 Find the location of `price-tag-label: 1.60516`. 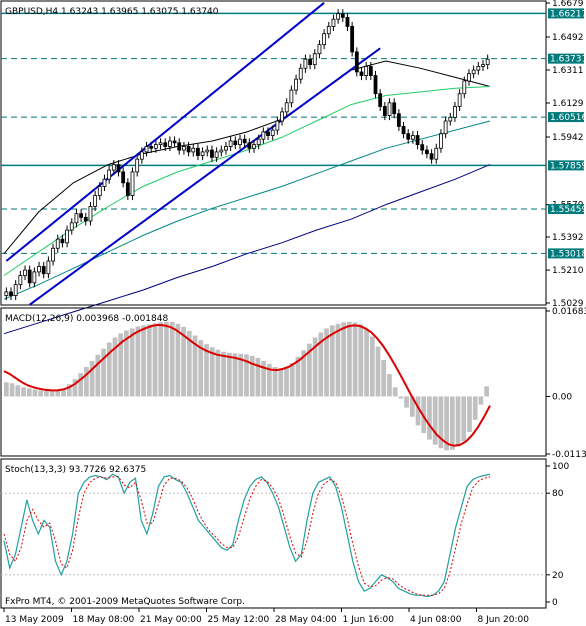

price-tag-label: 1.60516 is located at coordinates (568, 118).